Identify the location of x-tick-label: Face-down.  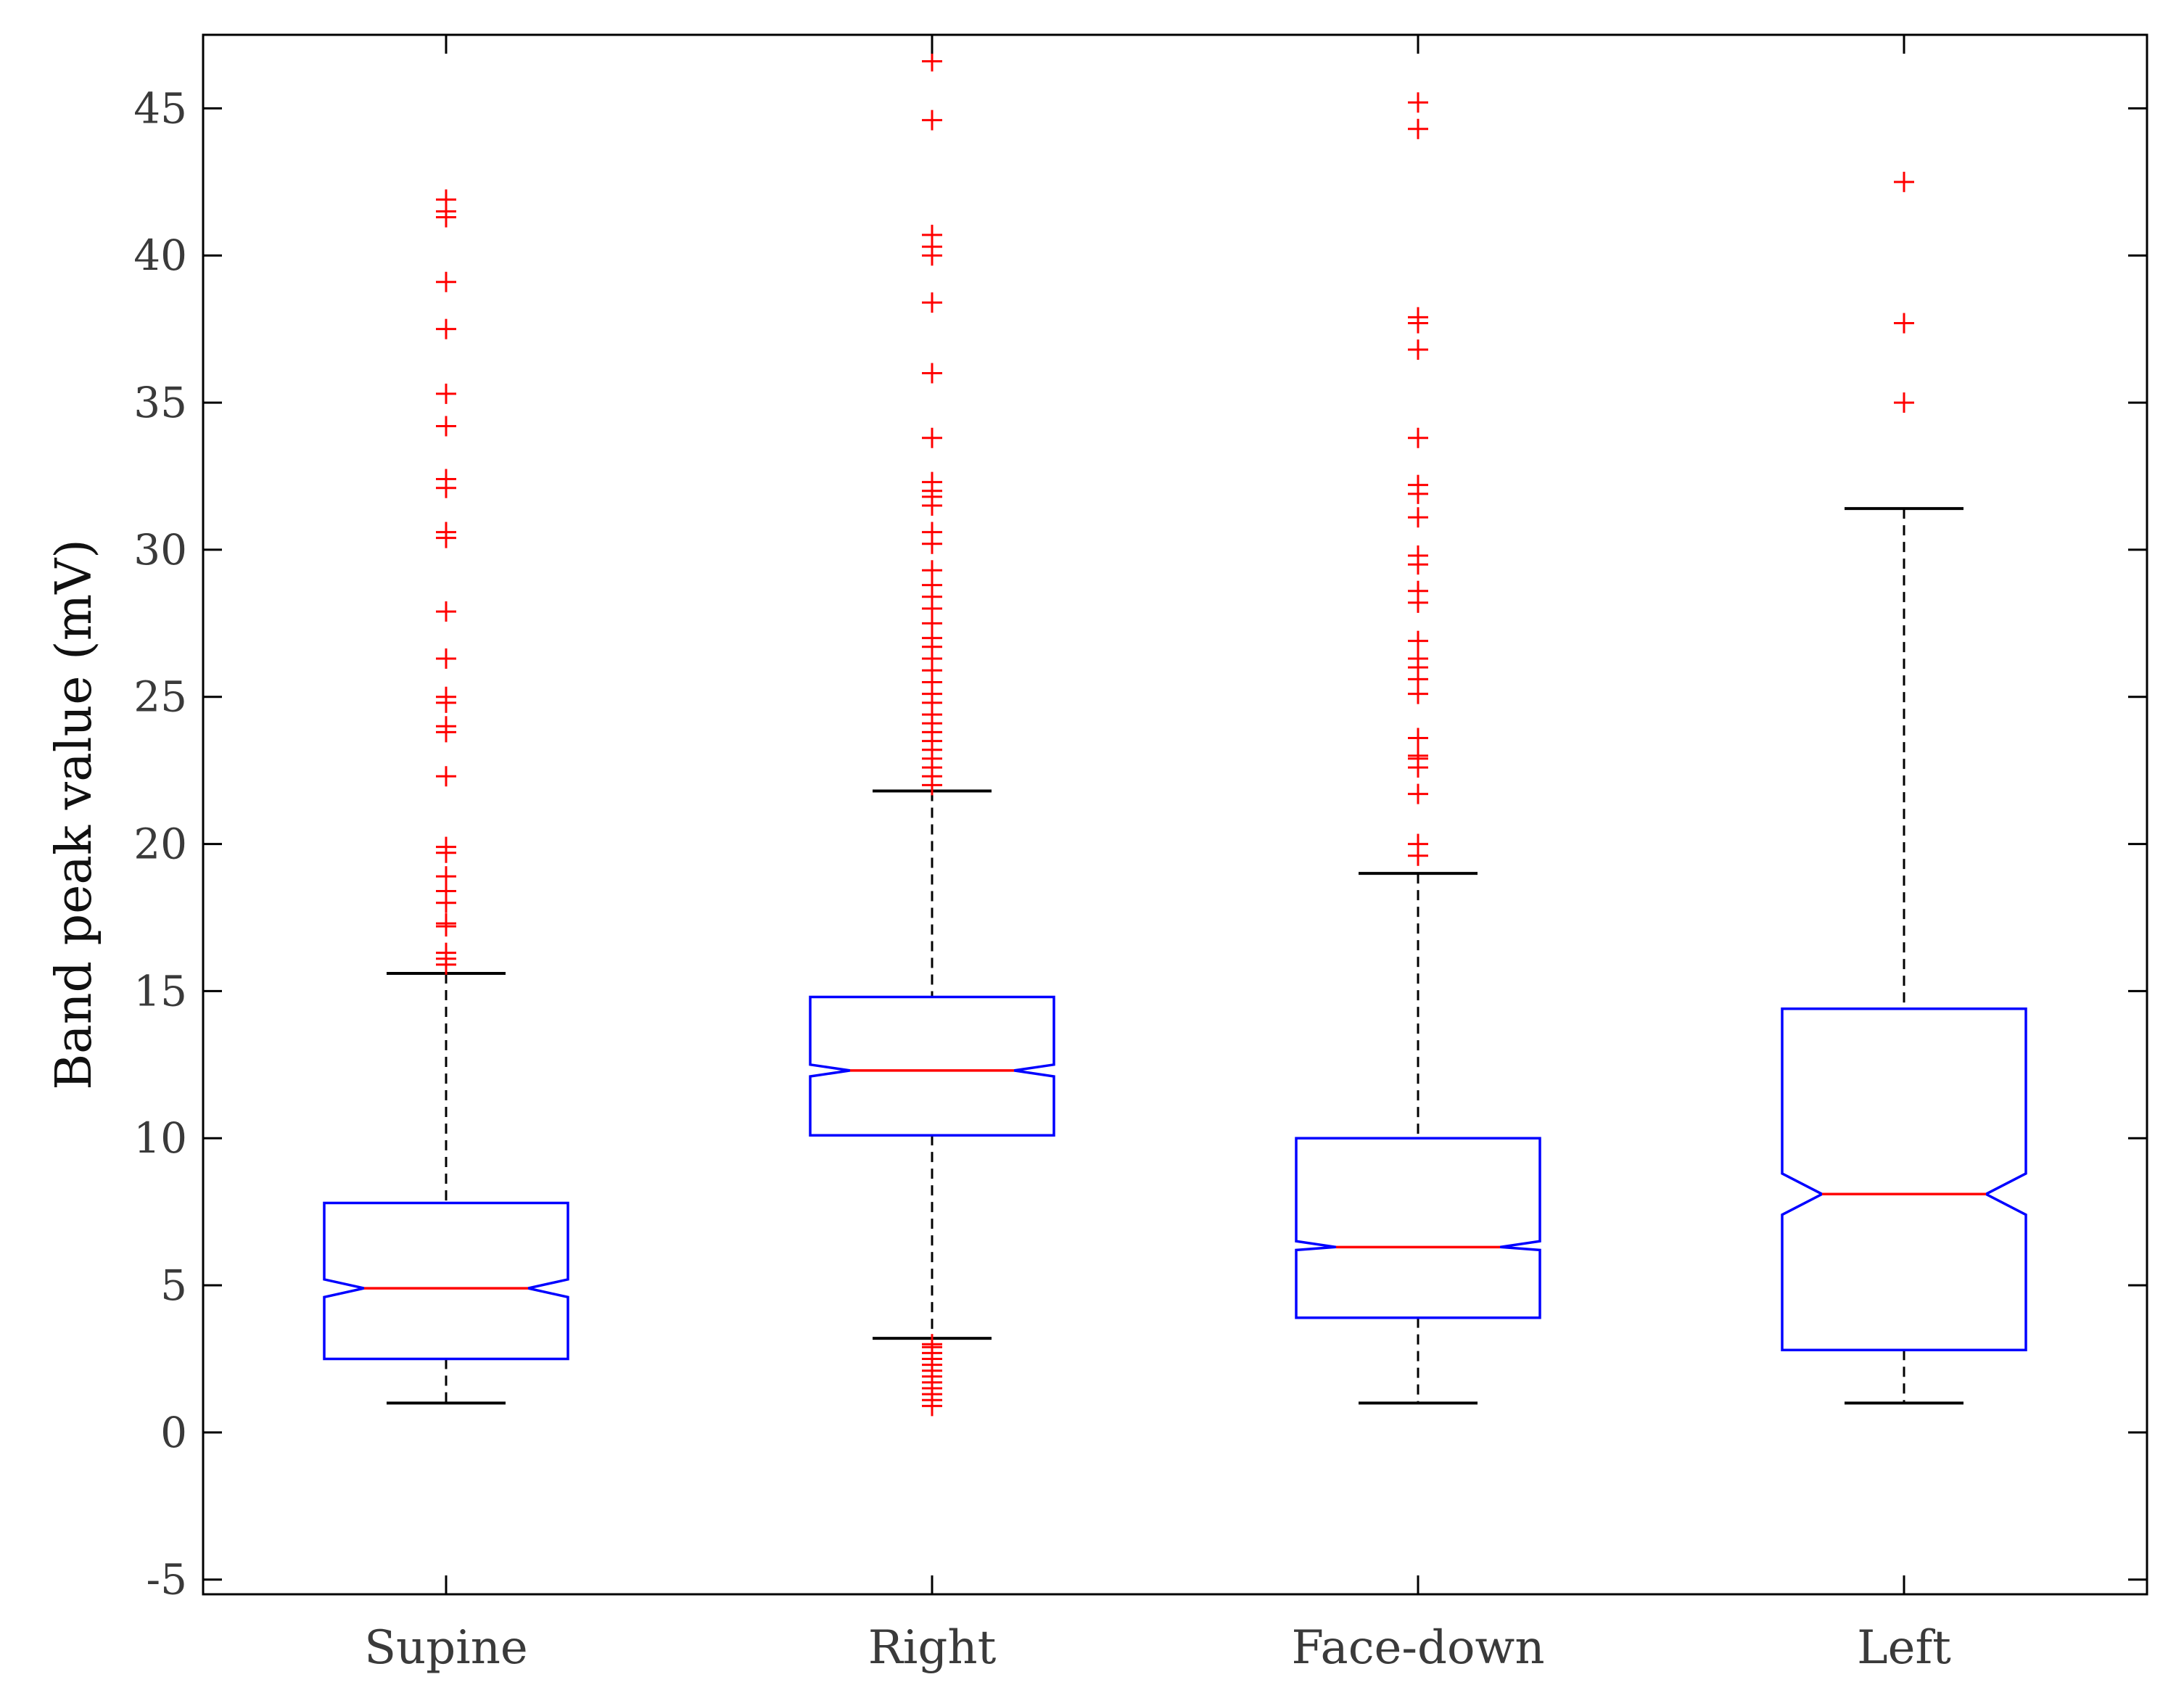
(1417, 1648).